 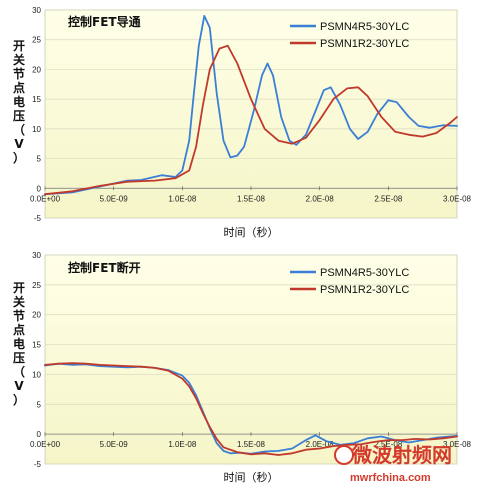 I want to click on chart-title: 控制FET断开, so click(x=104, y=267).